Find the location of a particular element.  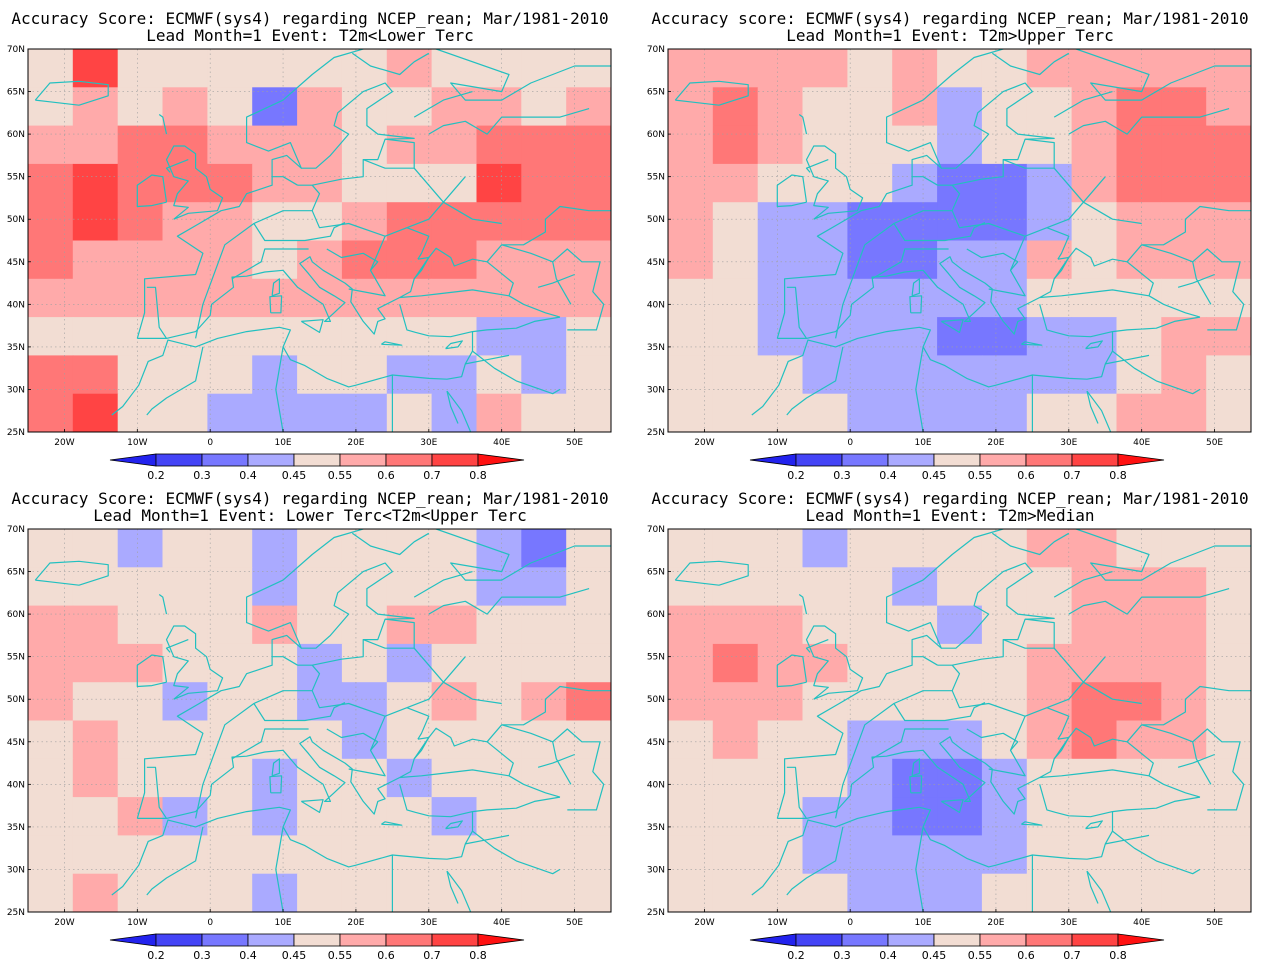

lat-tick-label: 30N is located at coordinates (656, 390).